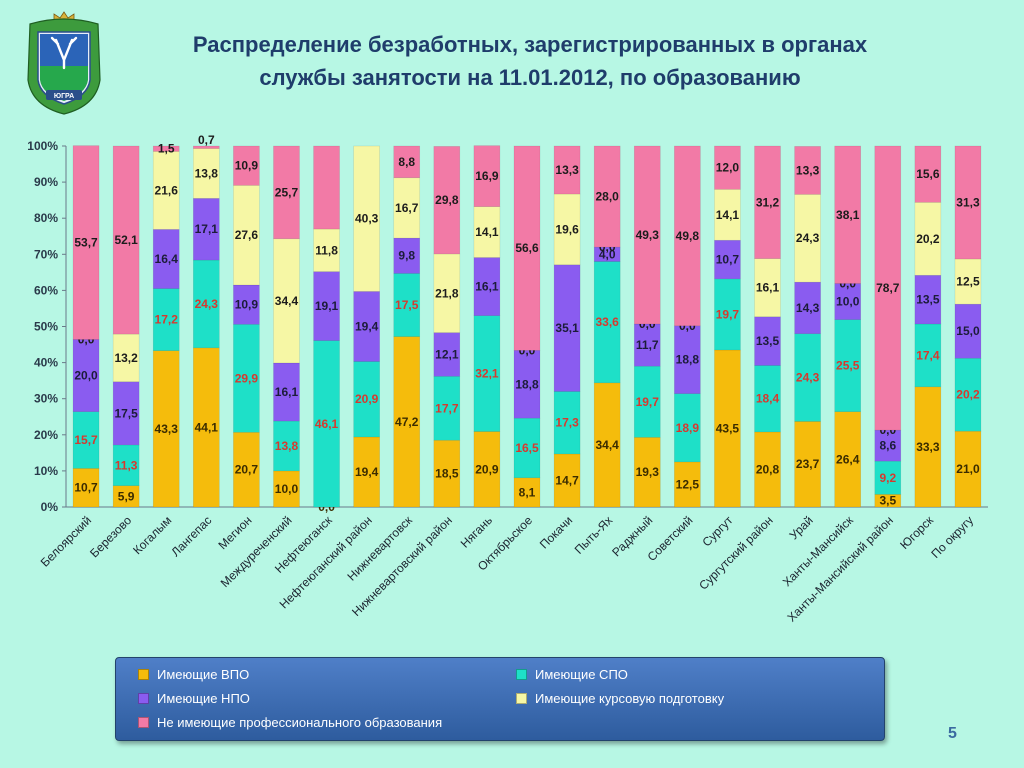  What do you see at coordinates (527, 248) in the screenshot?
I see `data-label: 56,6` at bounding box center [527, 248].